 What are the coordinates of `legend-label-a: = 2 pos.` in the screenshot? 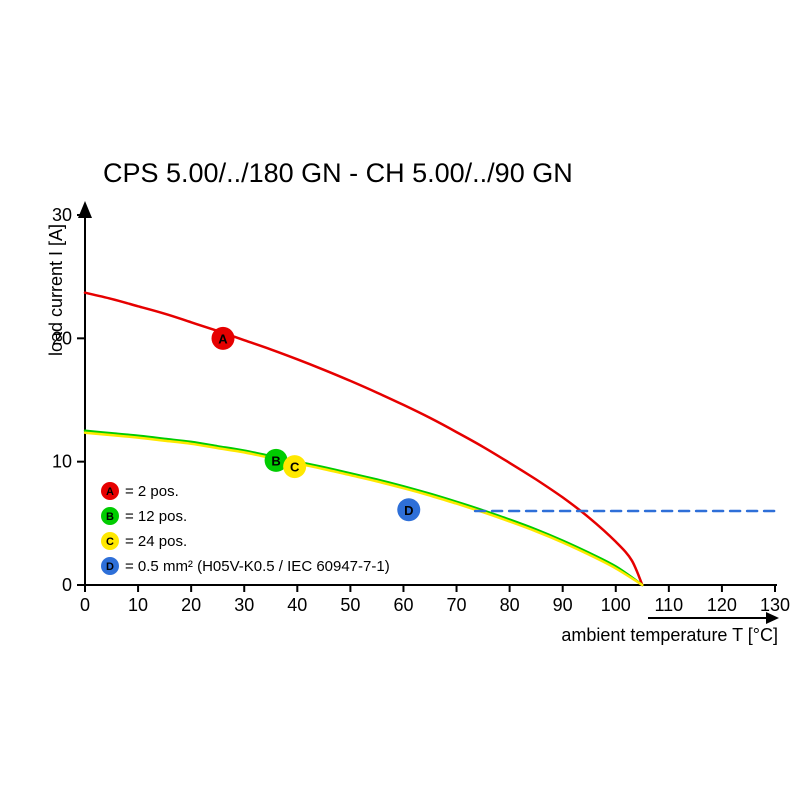 It's located at (152, 491).